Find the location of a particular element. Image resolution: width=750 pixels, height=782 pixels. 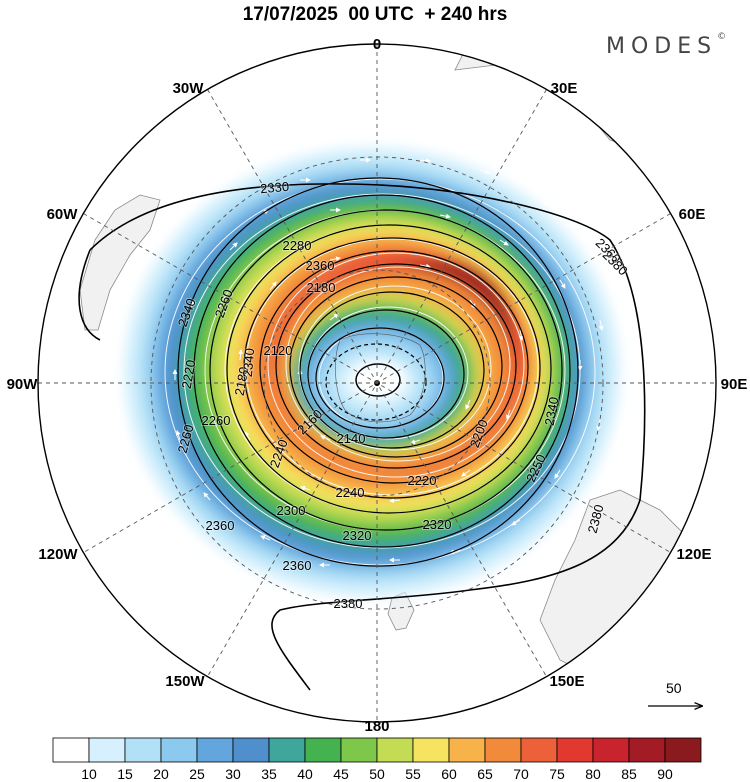

colorbar-tick-label: 20 is located at coordinates (161, 774).